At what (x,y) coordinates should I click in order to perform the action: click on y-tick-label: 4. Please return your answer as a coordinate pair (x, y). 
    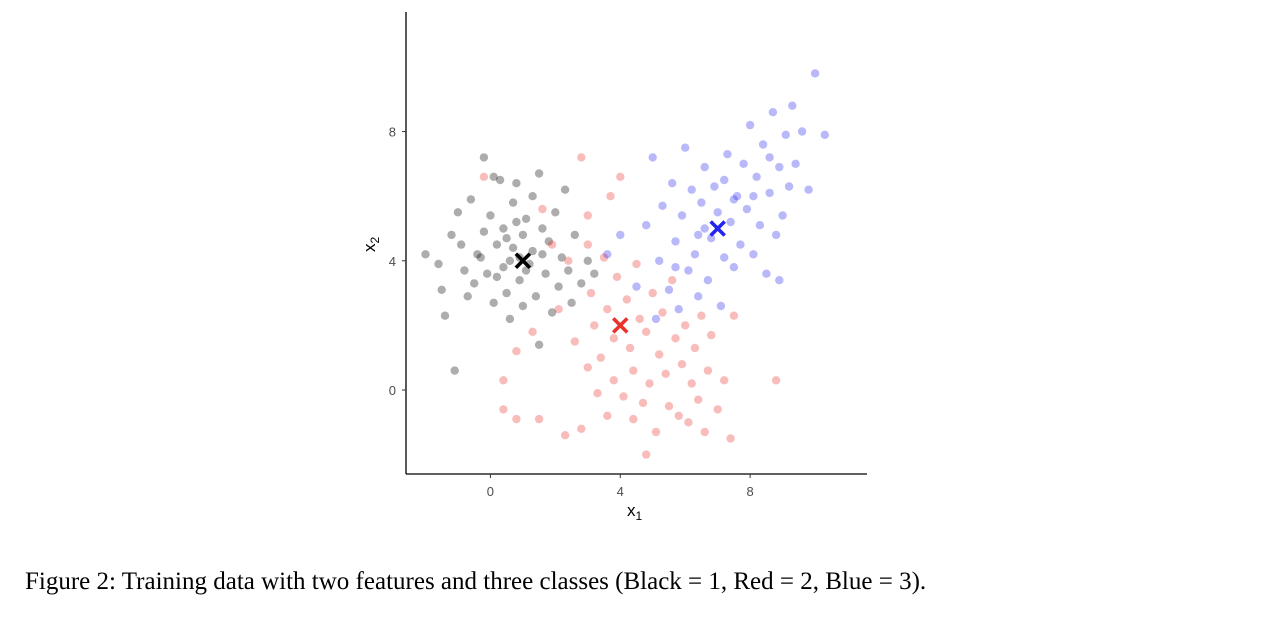
    Looking at the image, I should click on (392, 261).